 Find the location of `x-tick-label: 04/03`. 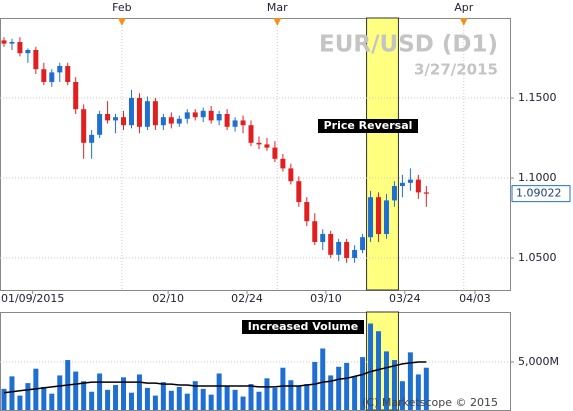

x-tick-label: 04/03 is located at coordinates (475, 298).